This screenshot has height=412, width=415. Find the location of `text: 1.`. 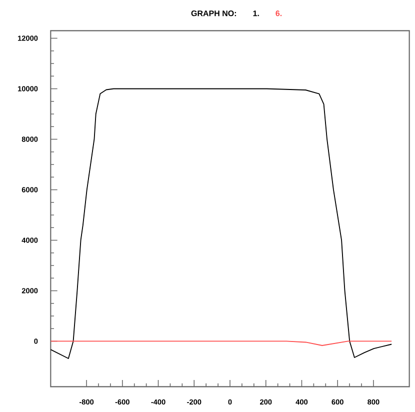

text: 1. is located at coordinates (256, 13).